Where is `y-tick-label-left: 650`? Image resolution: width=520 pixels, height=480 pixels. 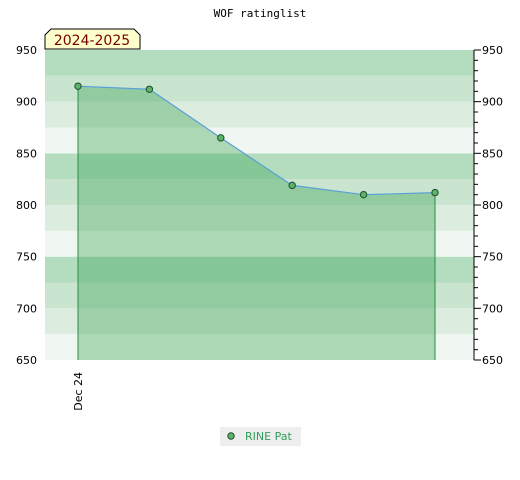 y-tick-label-left: 650 is located at coordinates (26, 360).